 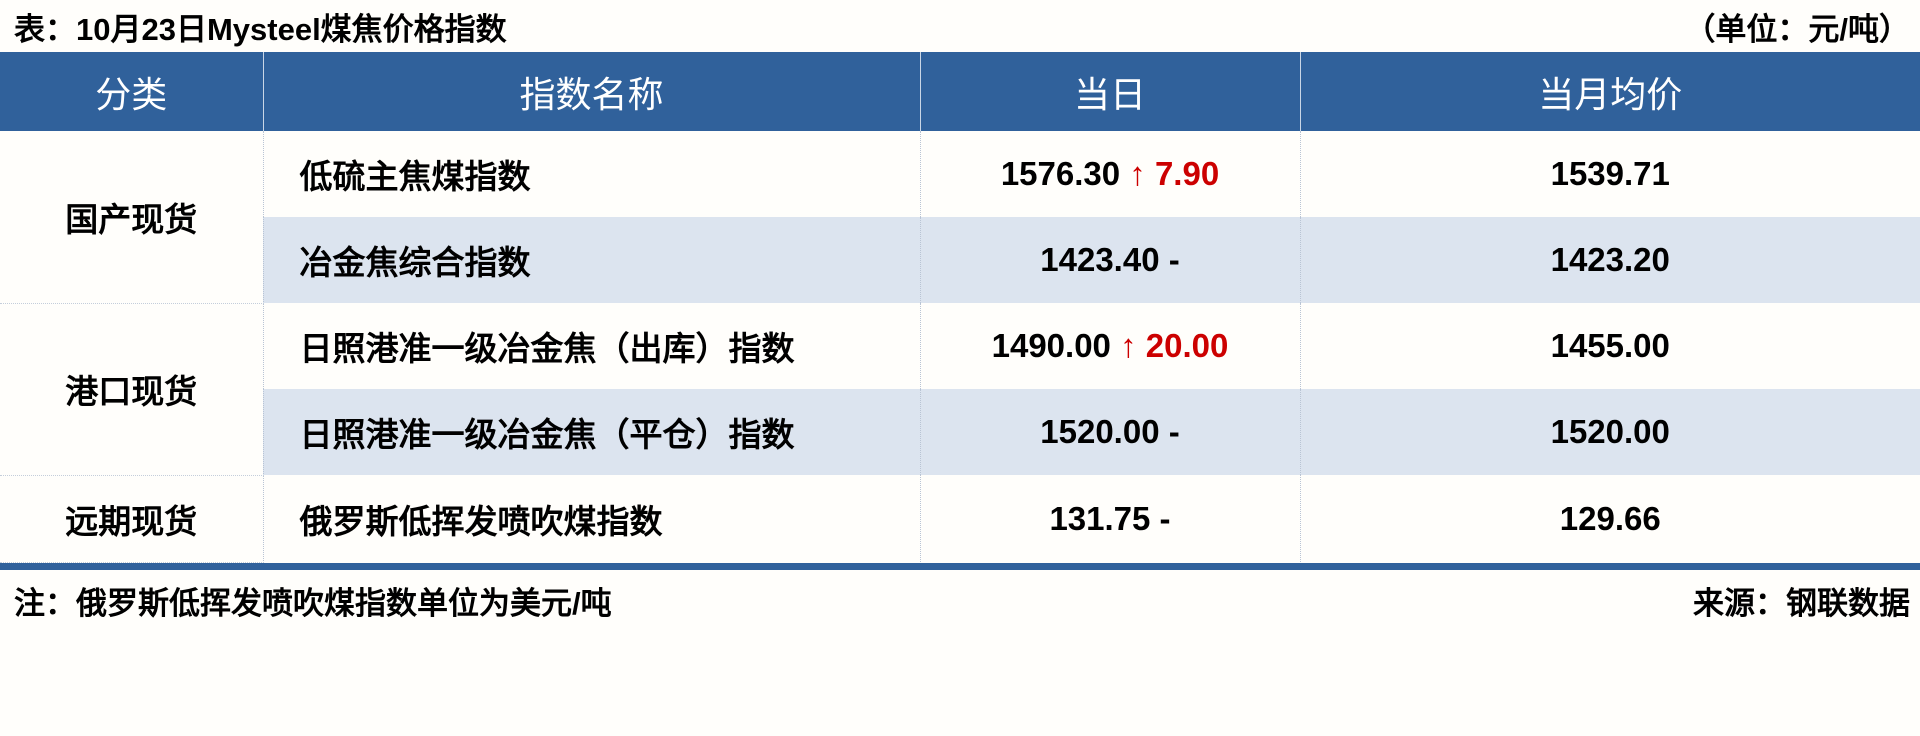 What do you see at coordinates (1801, 603) in the screenshot?
I see `source-label: 来源：钢联数据` at bounding box center [1801, 603].